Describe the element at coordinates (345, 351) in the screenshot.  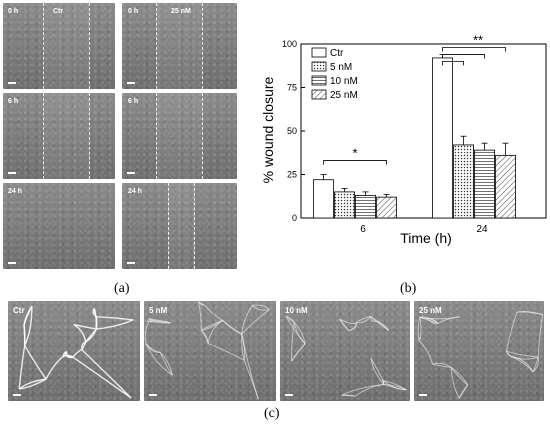
I see `tube-image-10nm: 10 nM` at that location.